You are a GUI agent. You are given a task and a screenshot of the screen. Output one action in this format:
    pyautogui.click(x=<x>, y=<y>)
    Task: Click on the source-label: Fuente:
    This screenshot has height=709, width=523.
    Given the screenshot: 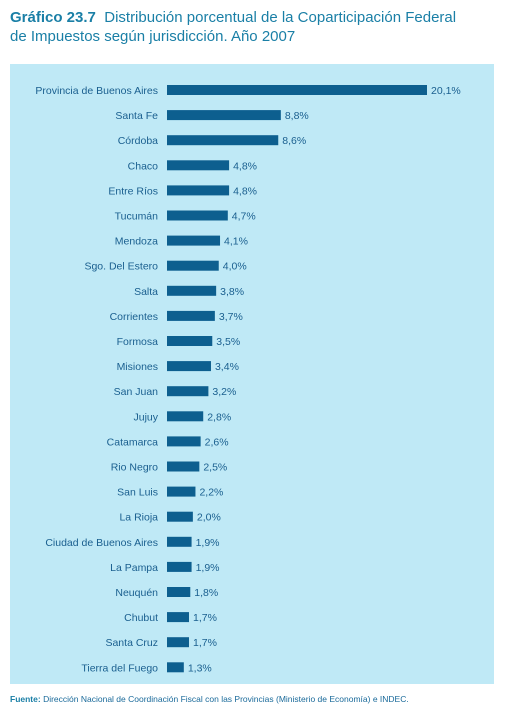 What is the action you would take?
    pyautogui.click(x=25, y=699)
    